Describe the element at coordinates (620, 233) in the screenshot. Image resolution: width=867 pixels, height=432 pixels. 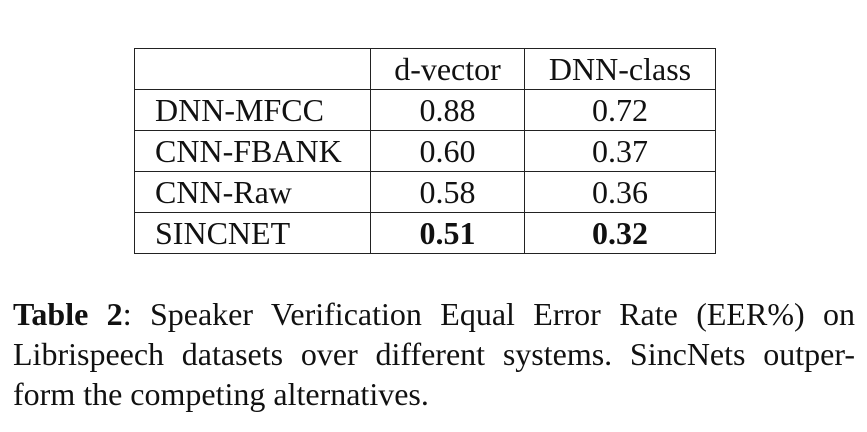
I see `dnn-class-cell-best: 0.32` at that location.